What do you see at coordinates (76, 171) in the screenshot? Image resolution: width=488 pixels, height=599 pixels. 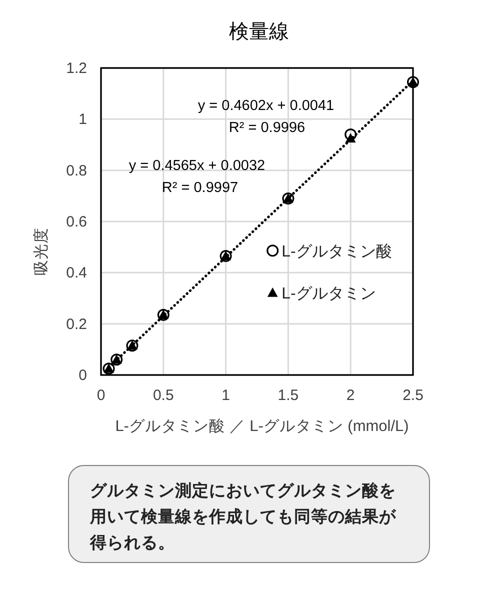 I see `ytick: 0.8` at bounding box center [76, 171].